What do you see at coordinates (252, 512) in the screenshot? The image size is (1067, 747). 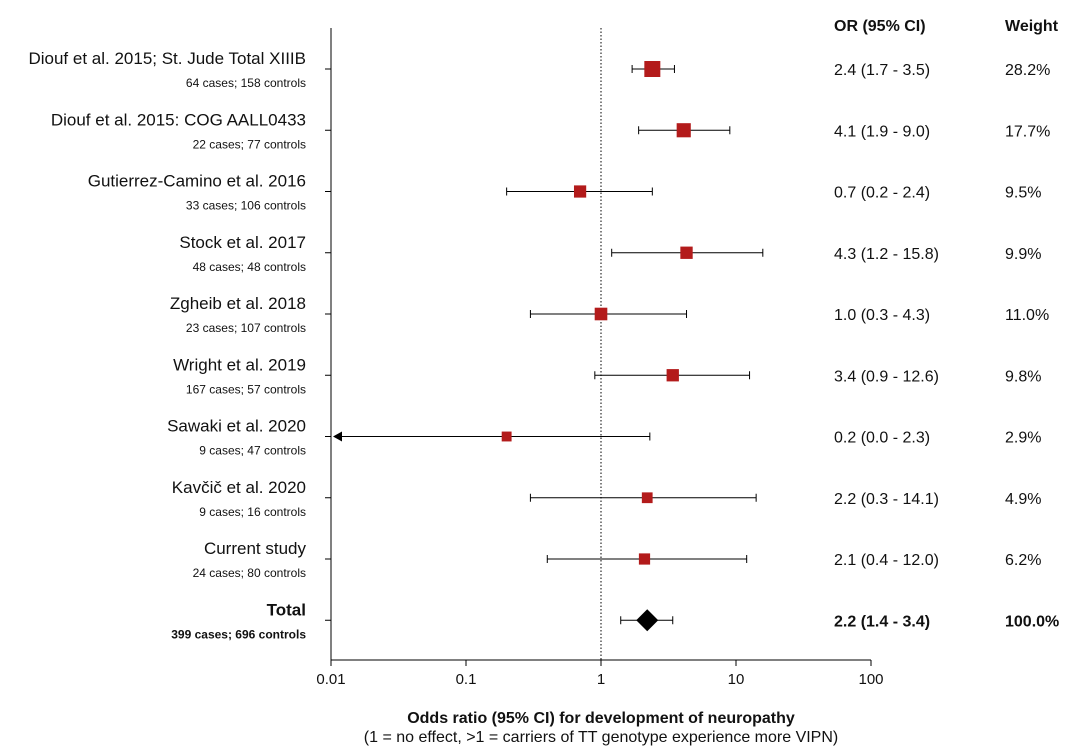 I see `study-counts: 9 cases; 16 controls` at bounding box center [252, 512].